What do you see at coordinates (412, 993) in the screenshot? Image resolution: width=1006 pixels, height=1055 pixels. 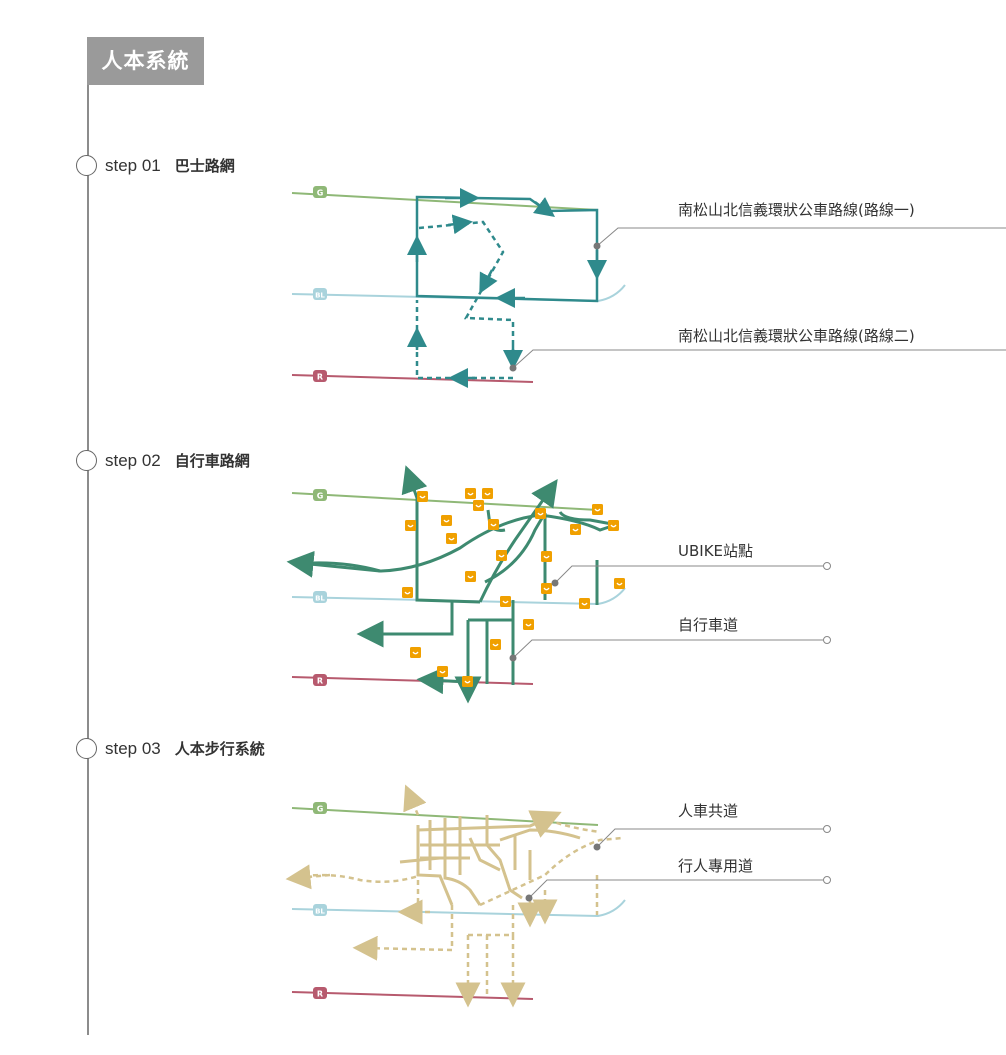 I see `metro-line-r-3: R` at bounding box center [412, 993].